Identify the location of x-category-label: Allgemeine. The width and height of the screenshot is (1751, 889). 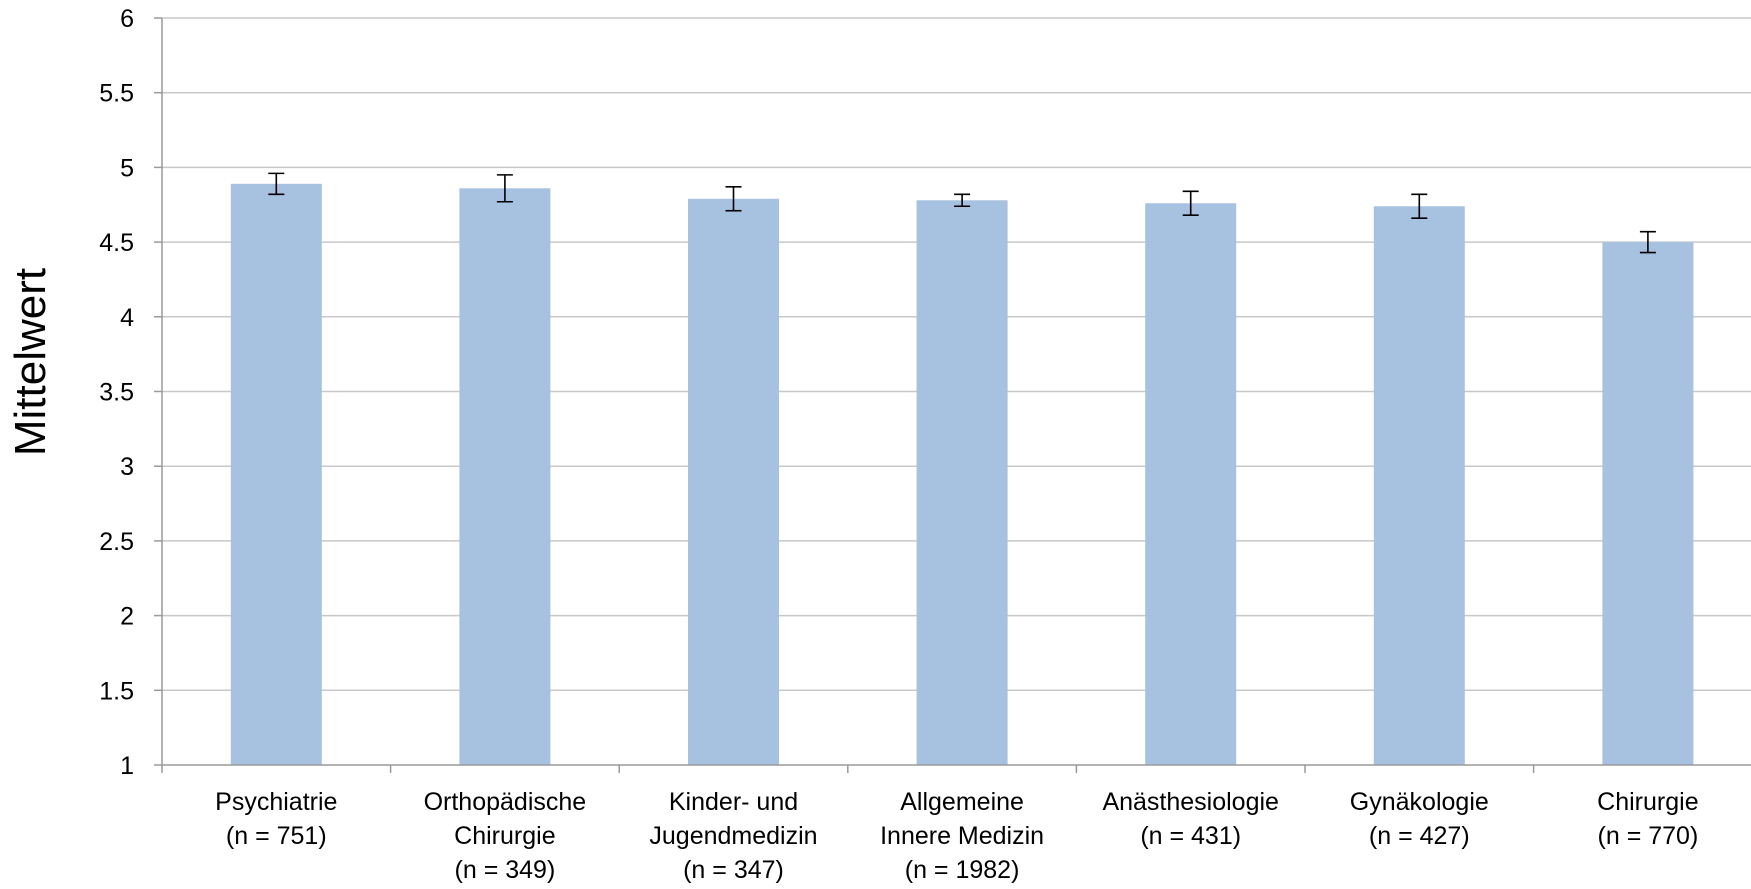
(962, 802).